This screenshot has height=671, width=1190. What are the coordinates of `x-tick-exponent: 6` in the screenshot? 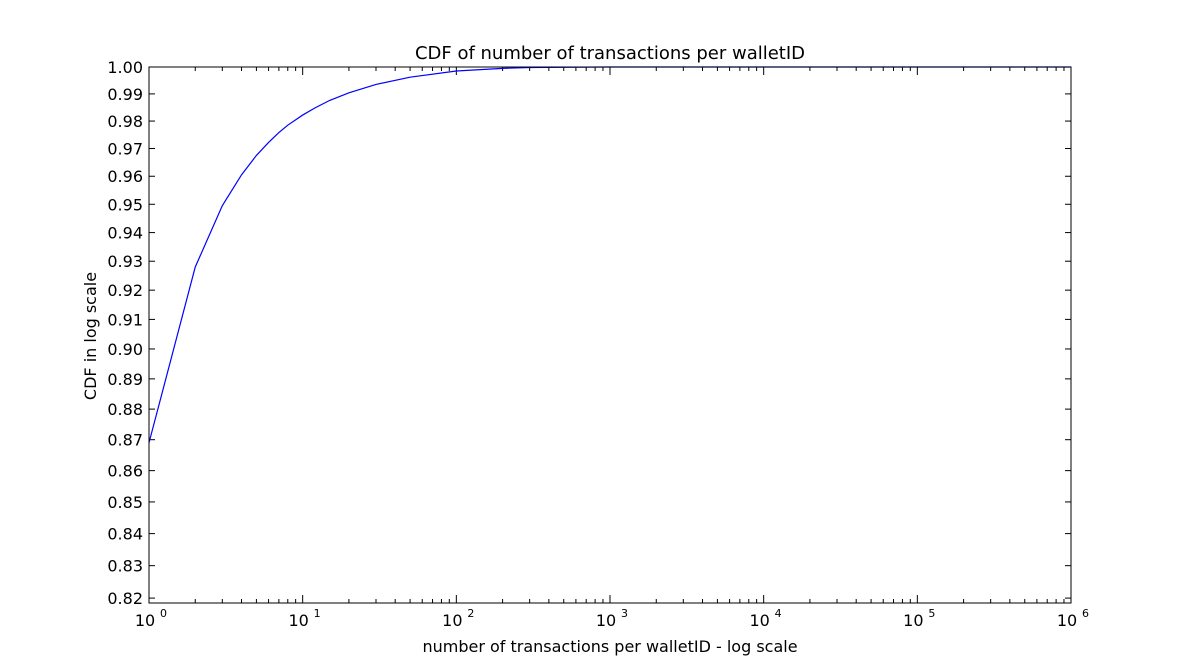 It's located at (1085, 613).